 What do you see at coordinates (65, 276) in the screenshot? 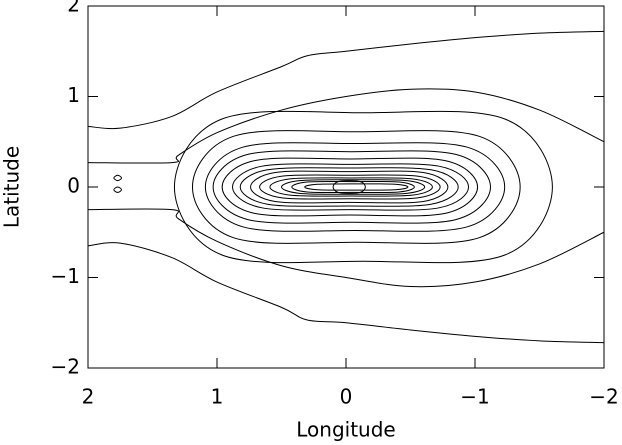
I see `y-tick-label: −1` at bounding box center [65, 276].